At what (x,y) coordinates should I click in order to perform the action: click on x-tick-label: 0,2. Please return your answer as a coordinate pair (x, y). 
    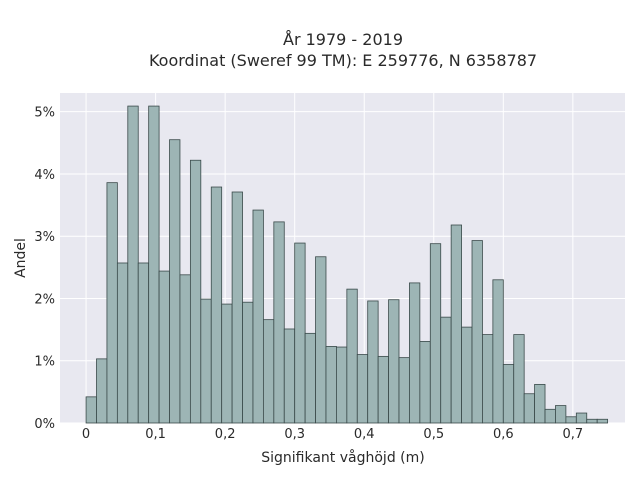
    Looking at the image, I should click on (225, 434).